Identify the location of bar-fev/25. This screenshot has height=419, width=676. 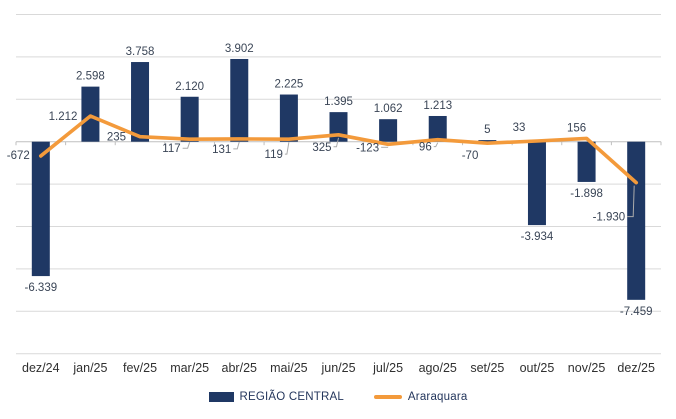
(140, 102).